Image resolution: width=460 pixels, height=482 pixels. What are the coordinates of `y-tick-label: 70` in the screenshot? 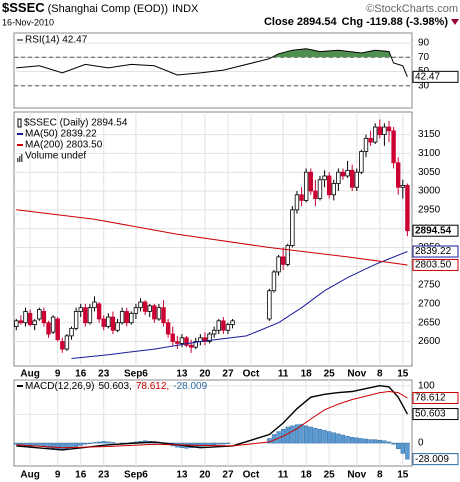 It's located at (424, 57).